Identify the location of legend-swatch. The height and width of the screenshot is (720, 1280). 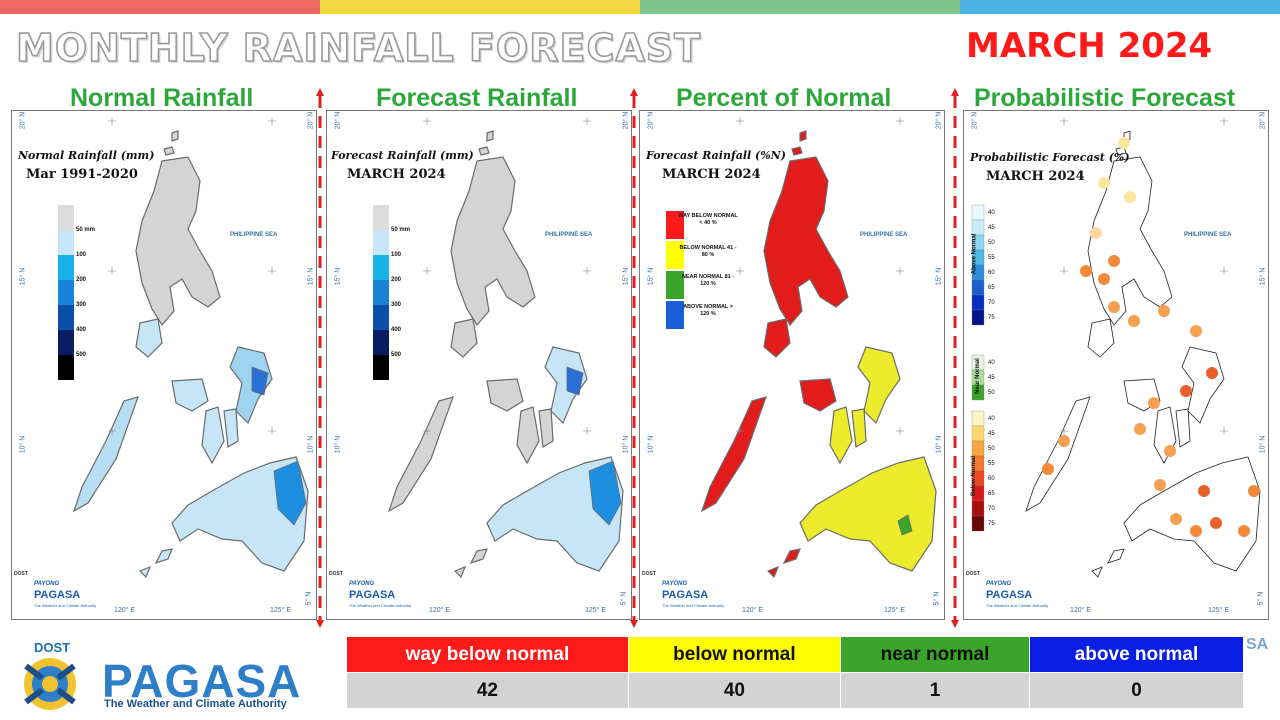
(675, 255).